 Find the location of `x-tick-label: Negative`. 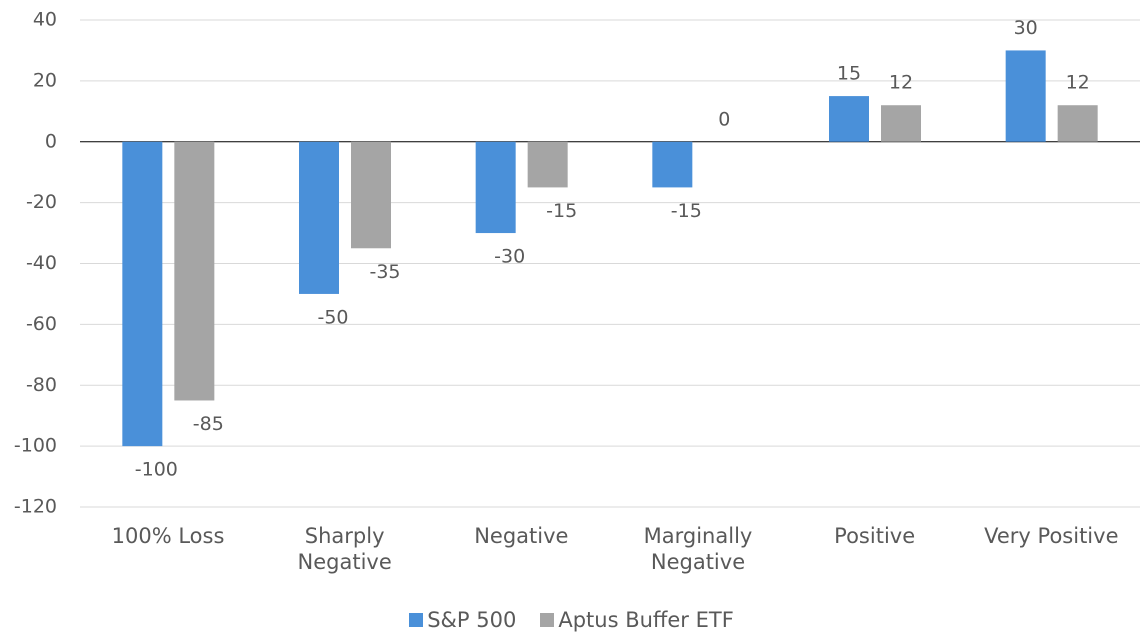

x-tick-label: Negative is located at coordinates (521, 536).